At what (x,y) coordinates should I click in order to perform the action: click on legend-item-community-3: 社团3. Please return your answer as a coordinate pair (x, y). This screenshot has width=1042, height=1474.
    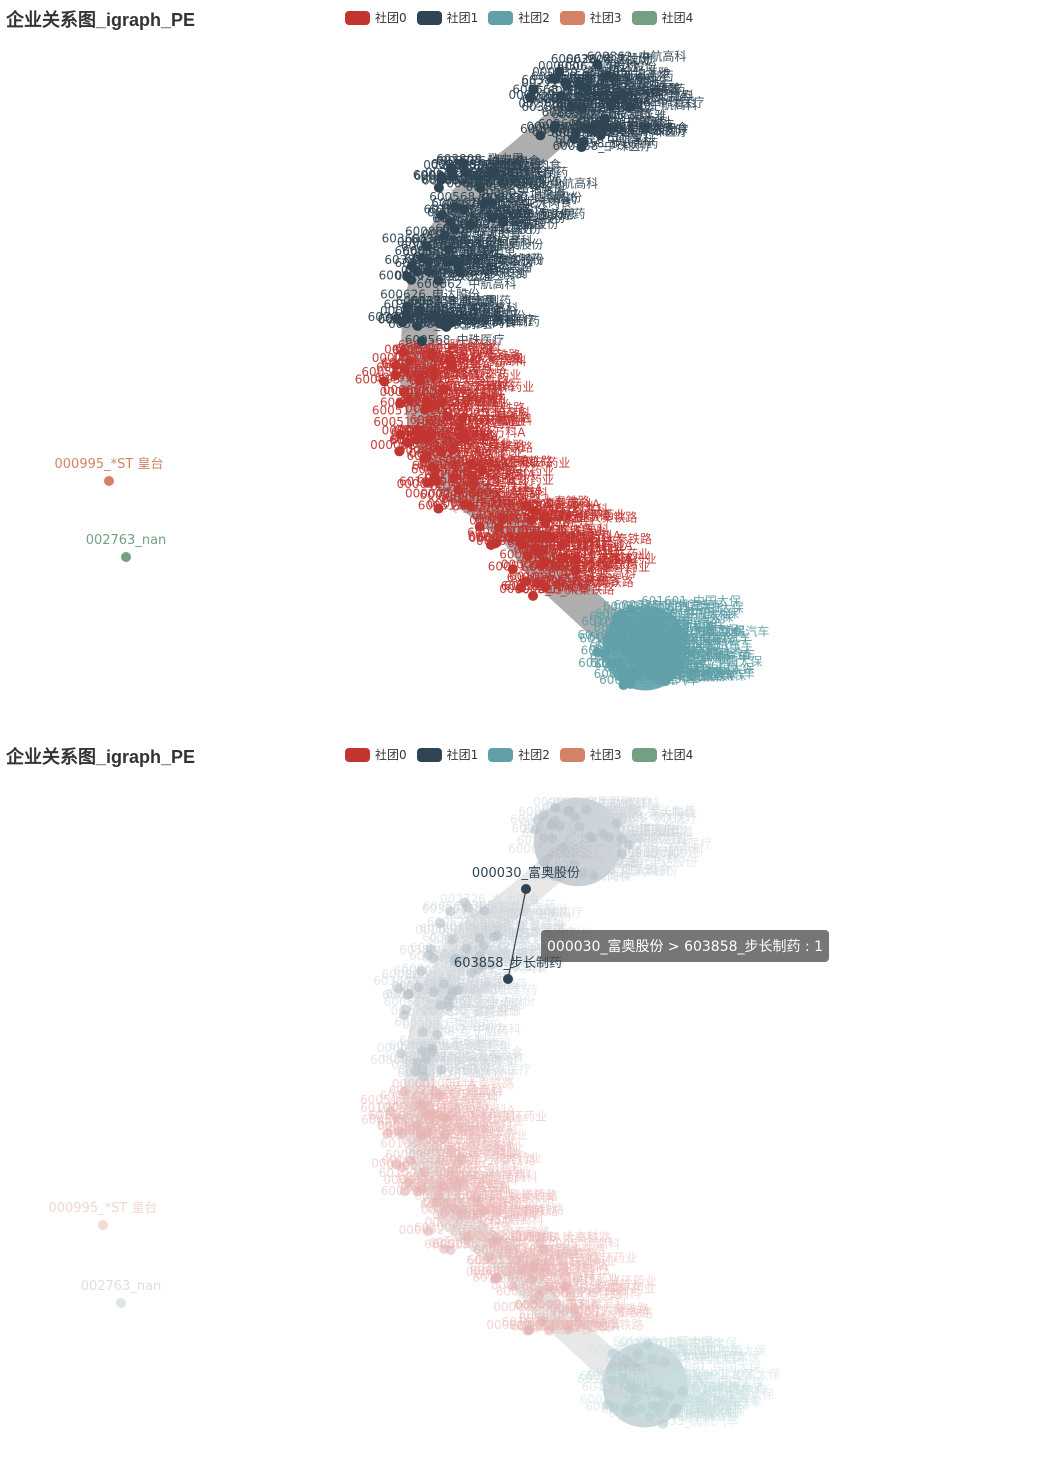
    Looking at the image, I should click on (590, 754).